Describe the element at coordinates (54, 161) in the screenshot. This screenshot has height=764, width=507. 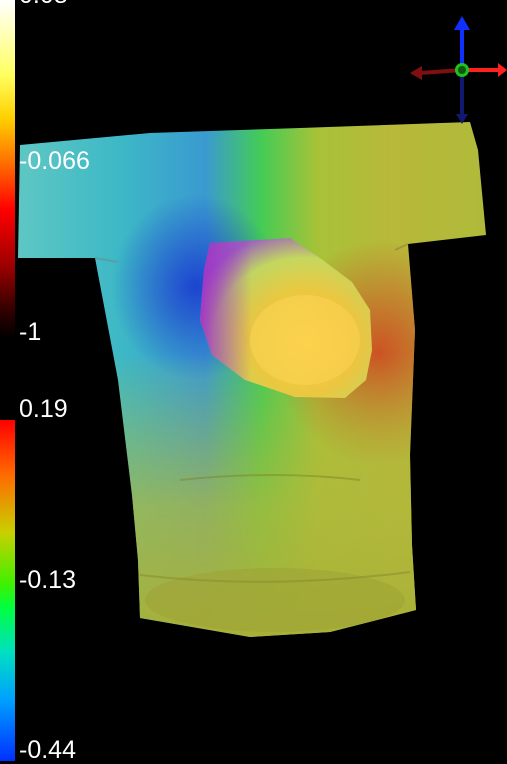
I see `heart-colorbar-mid-label: -0.066` at that location.